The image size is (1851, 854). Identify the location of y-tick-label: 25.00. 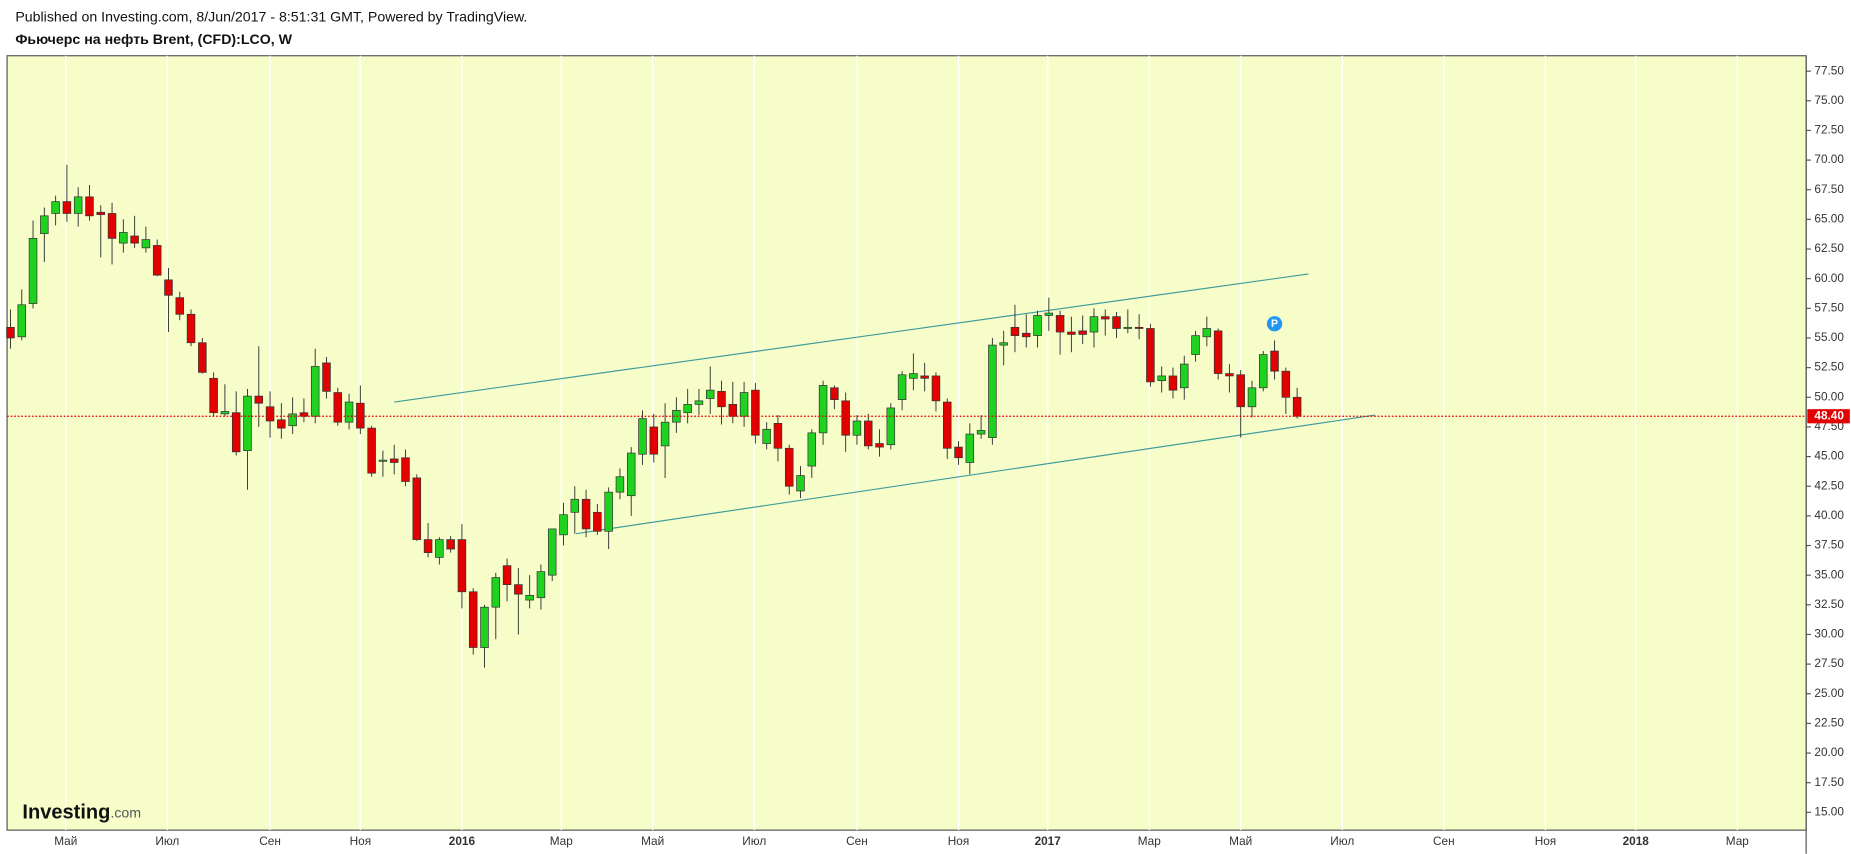
(1829, 693).